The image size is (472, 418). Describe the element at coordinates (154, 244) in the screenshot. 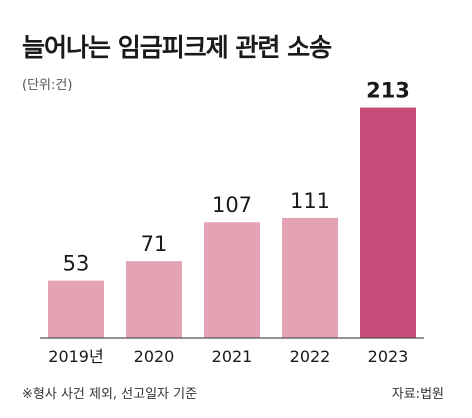

I see `data-label-1: 71` at that location.